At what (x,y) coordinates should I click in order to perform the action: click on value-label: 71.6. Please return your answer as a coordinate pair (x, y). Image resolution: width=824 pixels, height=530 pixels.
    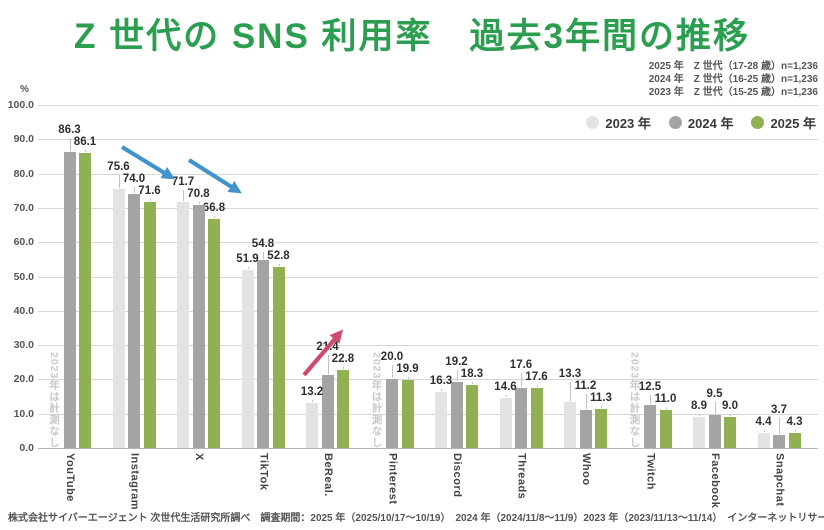
    Looking at the image, I should click on (149, 191).